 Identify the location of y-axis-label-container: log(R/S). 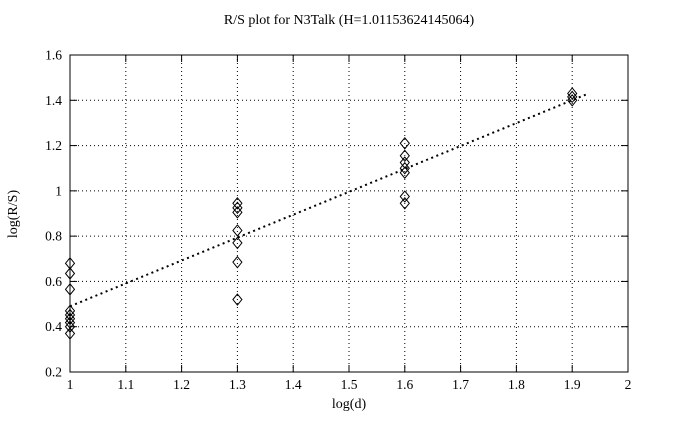
(14, 213).